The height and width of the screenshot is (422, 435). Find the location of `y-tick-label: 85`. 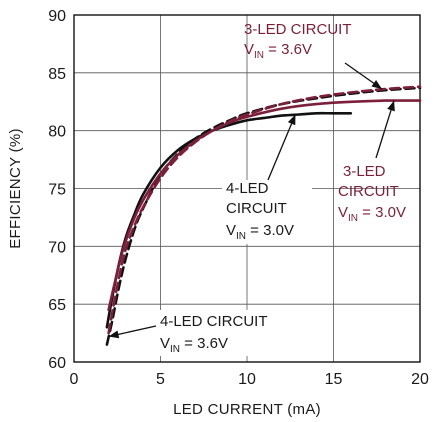

y-tick-label: 85 is located at coordinates (57, 74).